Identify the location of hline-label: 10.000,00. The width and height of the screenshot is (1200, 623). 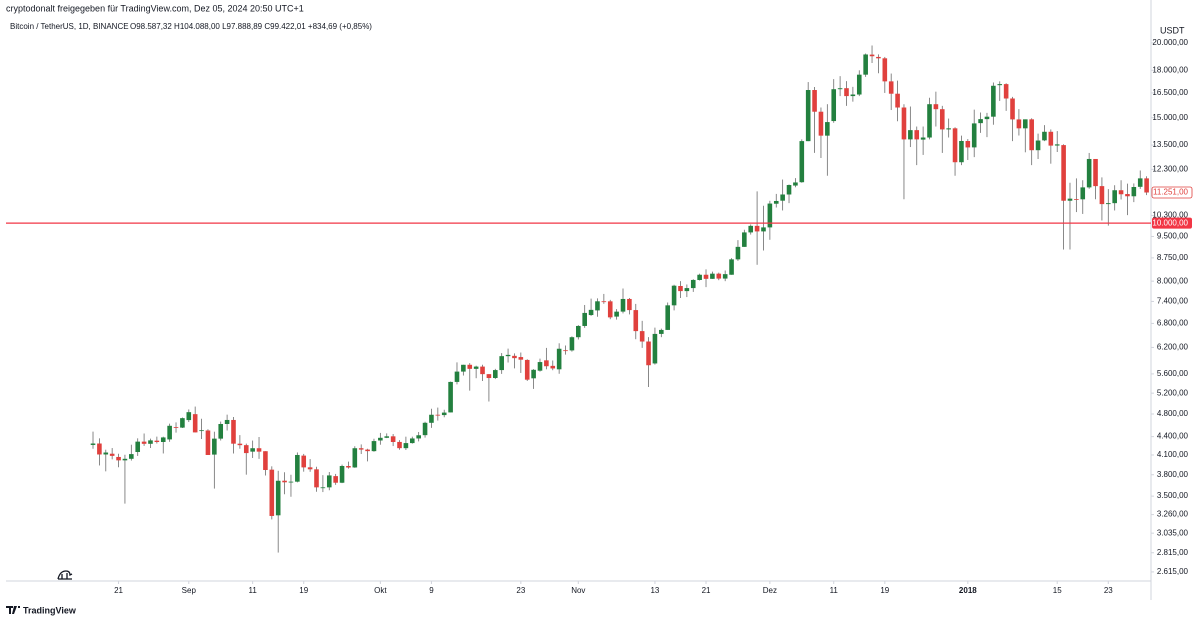
(1170, 222).